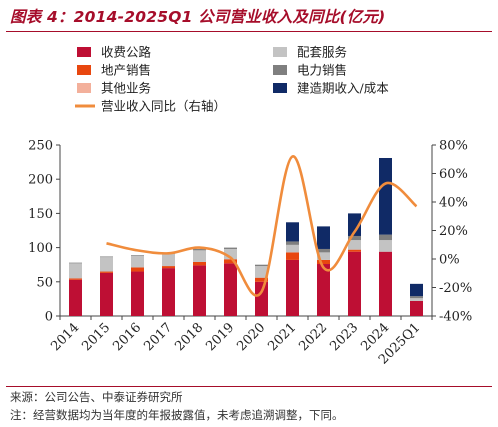 This screenshot has height=427, width=498. I want to click on left-tick-label: 250, so click(40, 146).